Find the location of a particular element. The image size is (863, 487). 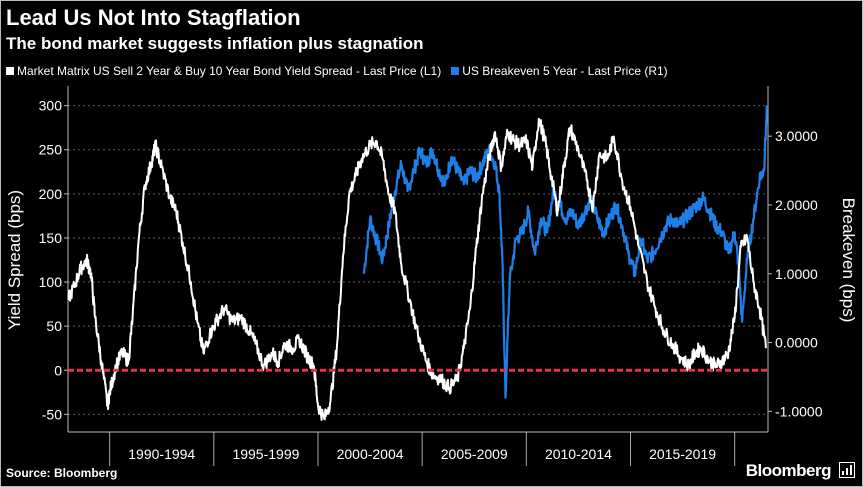

left-tick-label: 100 is located at coordinates (51, 282).